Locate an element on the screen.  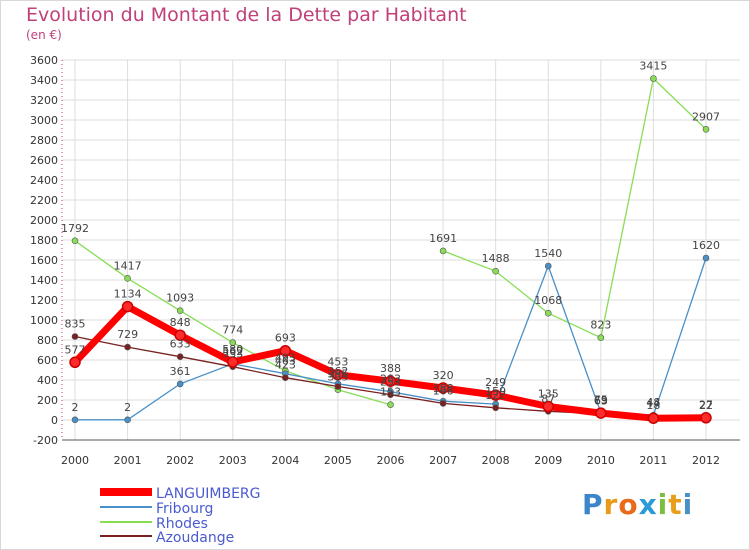
x-tick-label: 2010 is located at coordinates (601, 460).